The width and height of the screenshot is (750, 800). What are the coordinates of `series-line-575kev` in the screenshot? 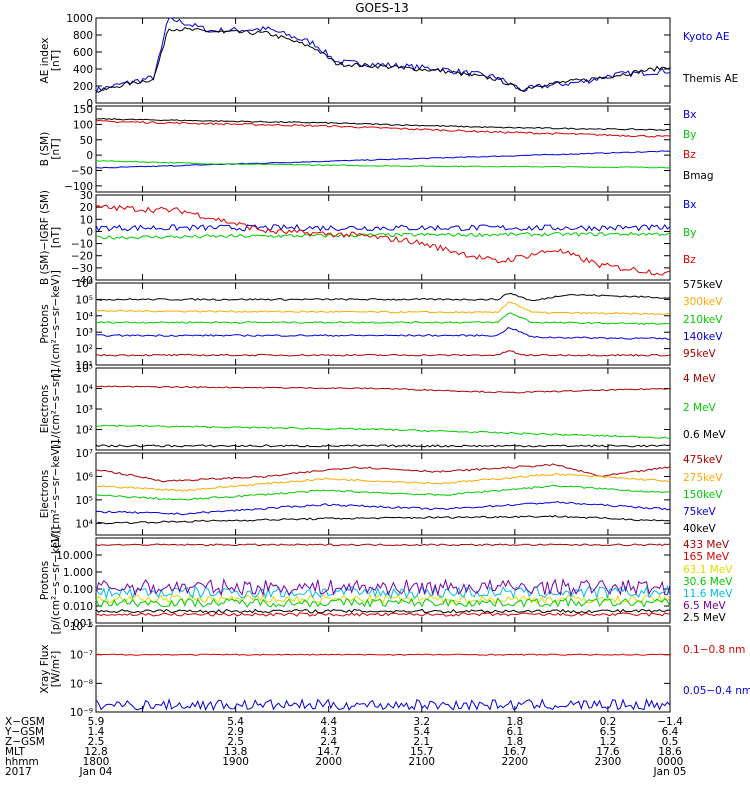 It's located at (383, 297).